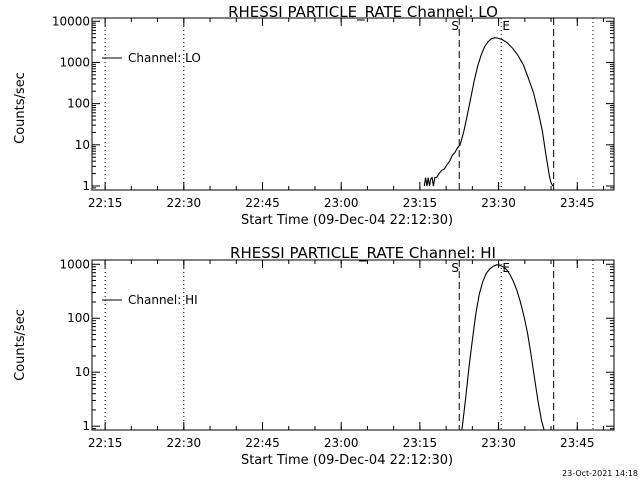  I want to click on generation-timestamp: 23-Oct-2021 14:18, so click(600, 473).